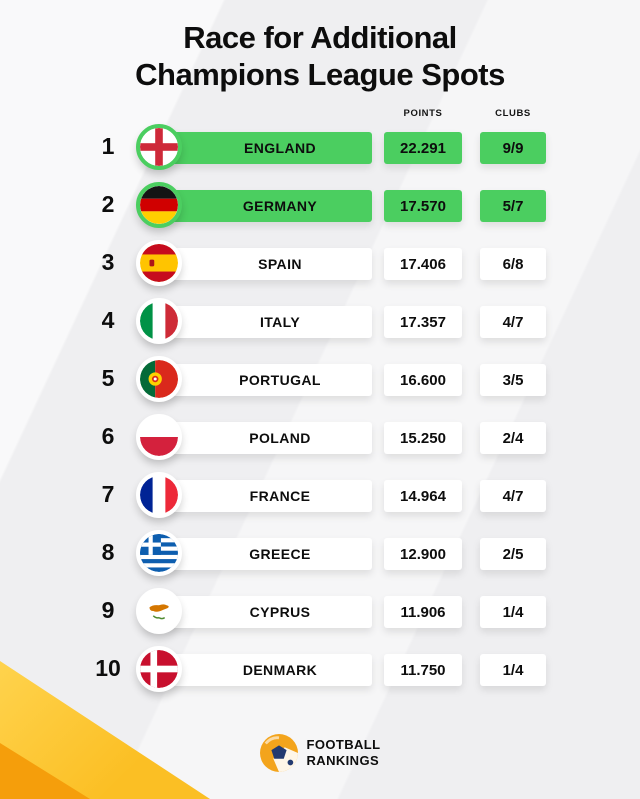  What do you see at coordinates (343, 744) in the screenshot?
I see `brand-line1: FOOTBALL` at bounding box center [343, 744].